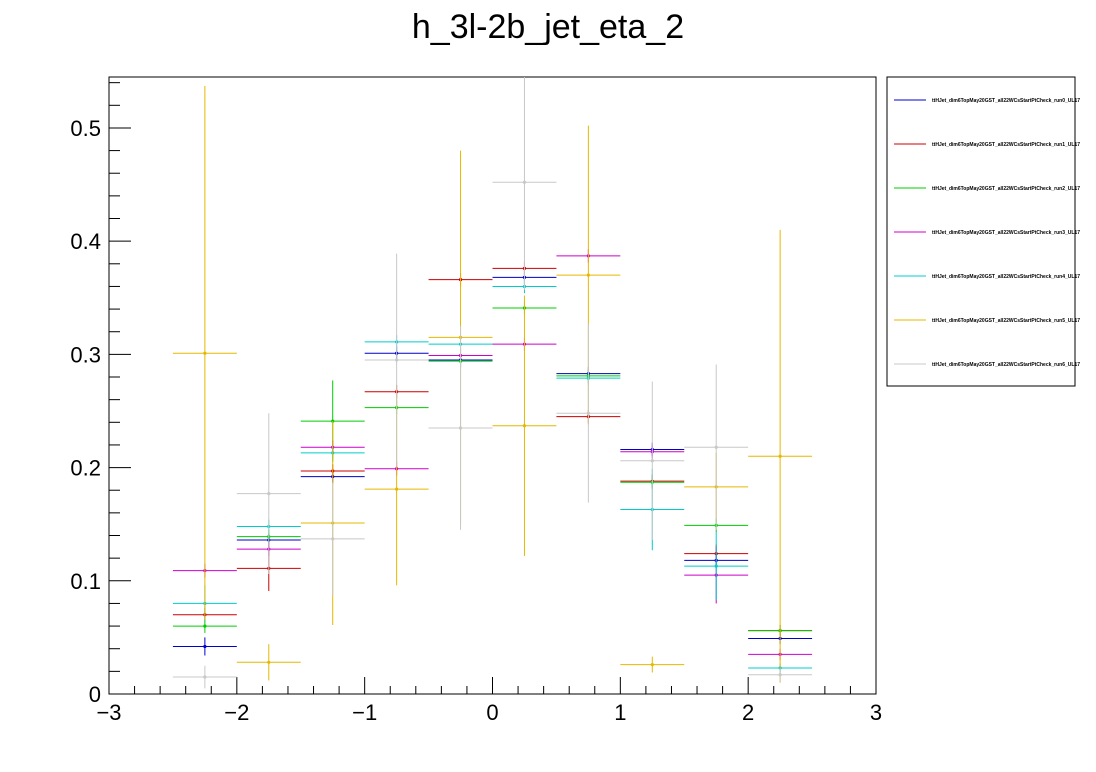 This screenshot has height=772, width=1096. I want to click on x-tick-label: 3, so click(876, 712).